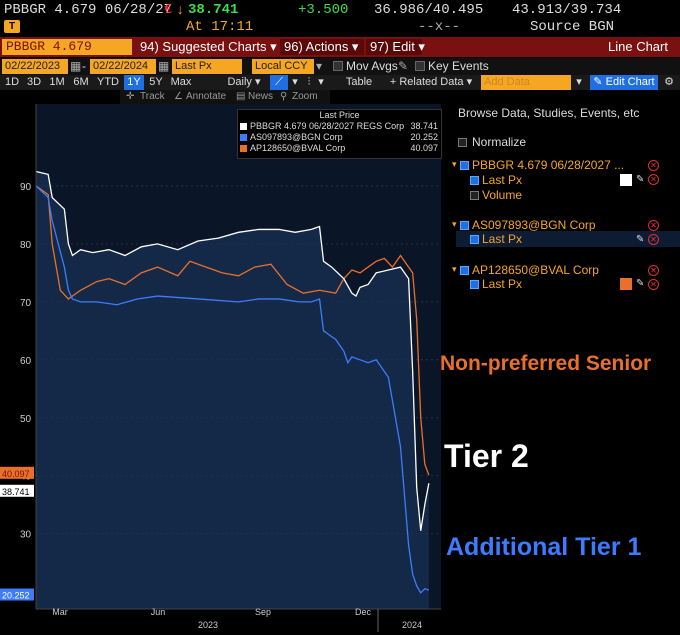 This screenshot has height=635, width=680. I want to click on terminal-icon: T, so click(12, 26).